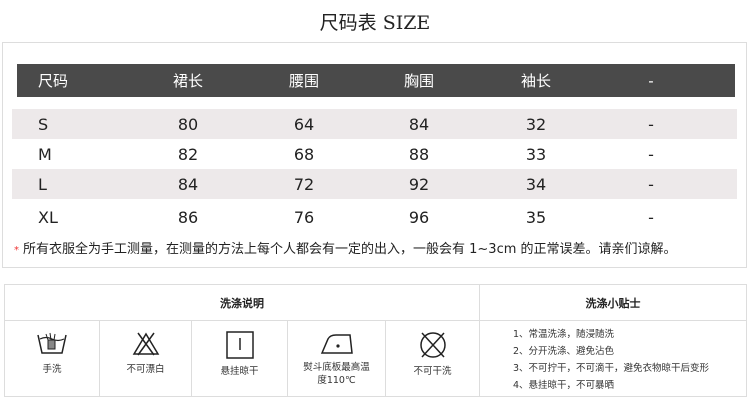 This screenshot has height=405, width=750. I want to click on care-item: 不可干洗, so click(432, 359).